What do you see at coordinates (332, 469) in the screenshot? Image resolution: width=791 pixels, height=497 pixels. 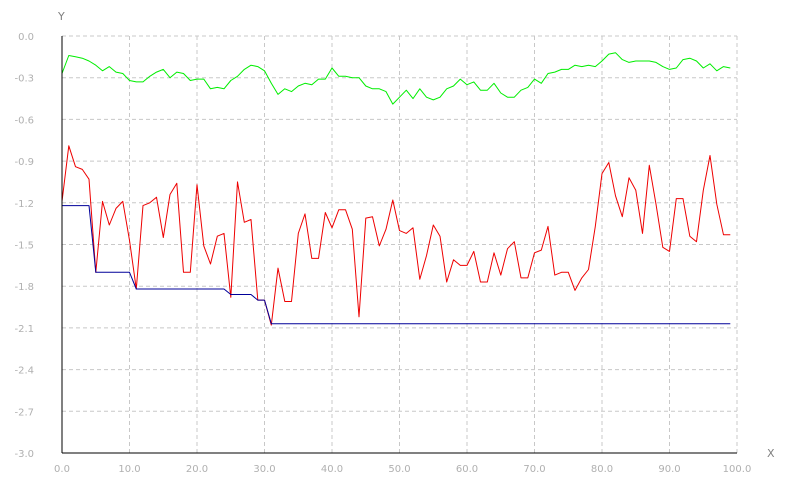 I see `x-tick-label: 40.0` at bounding box center [332, 469].